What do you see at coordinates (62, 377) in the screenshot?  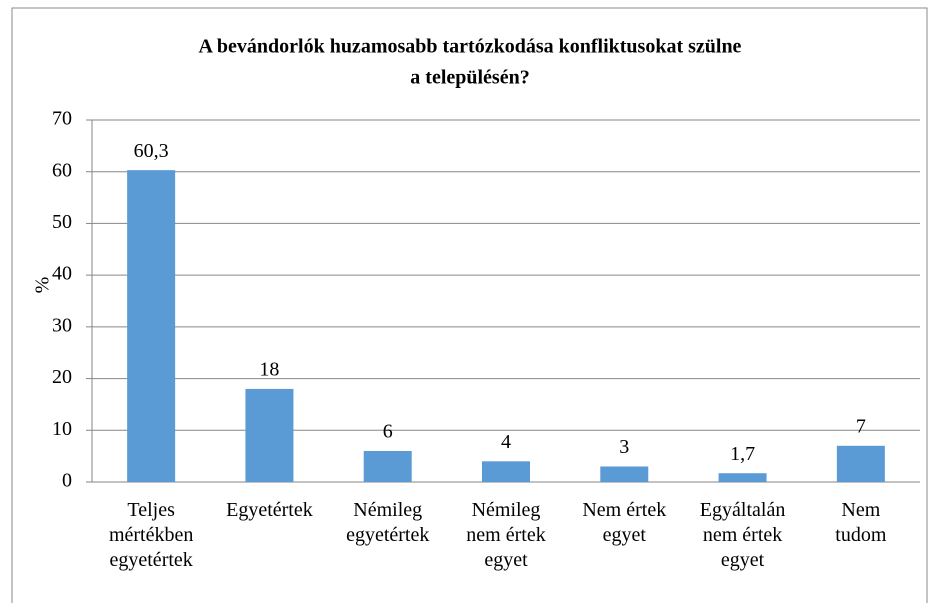 I see `y-tick-label: 20` at bounding box center [62, 377].